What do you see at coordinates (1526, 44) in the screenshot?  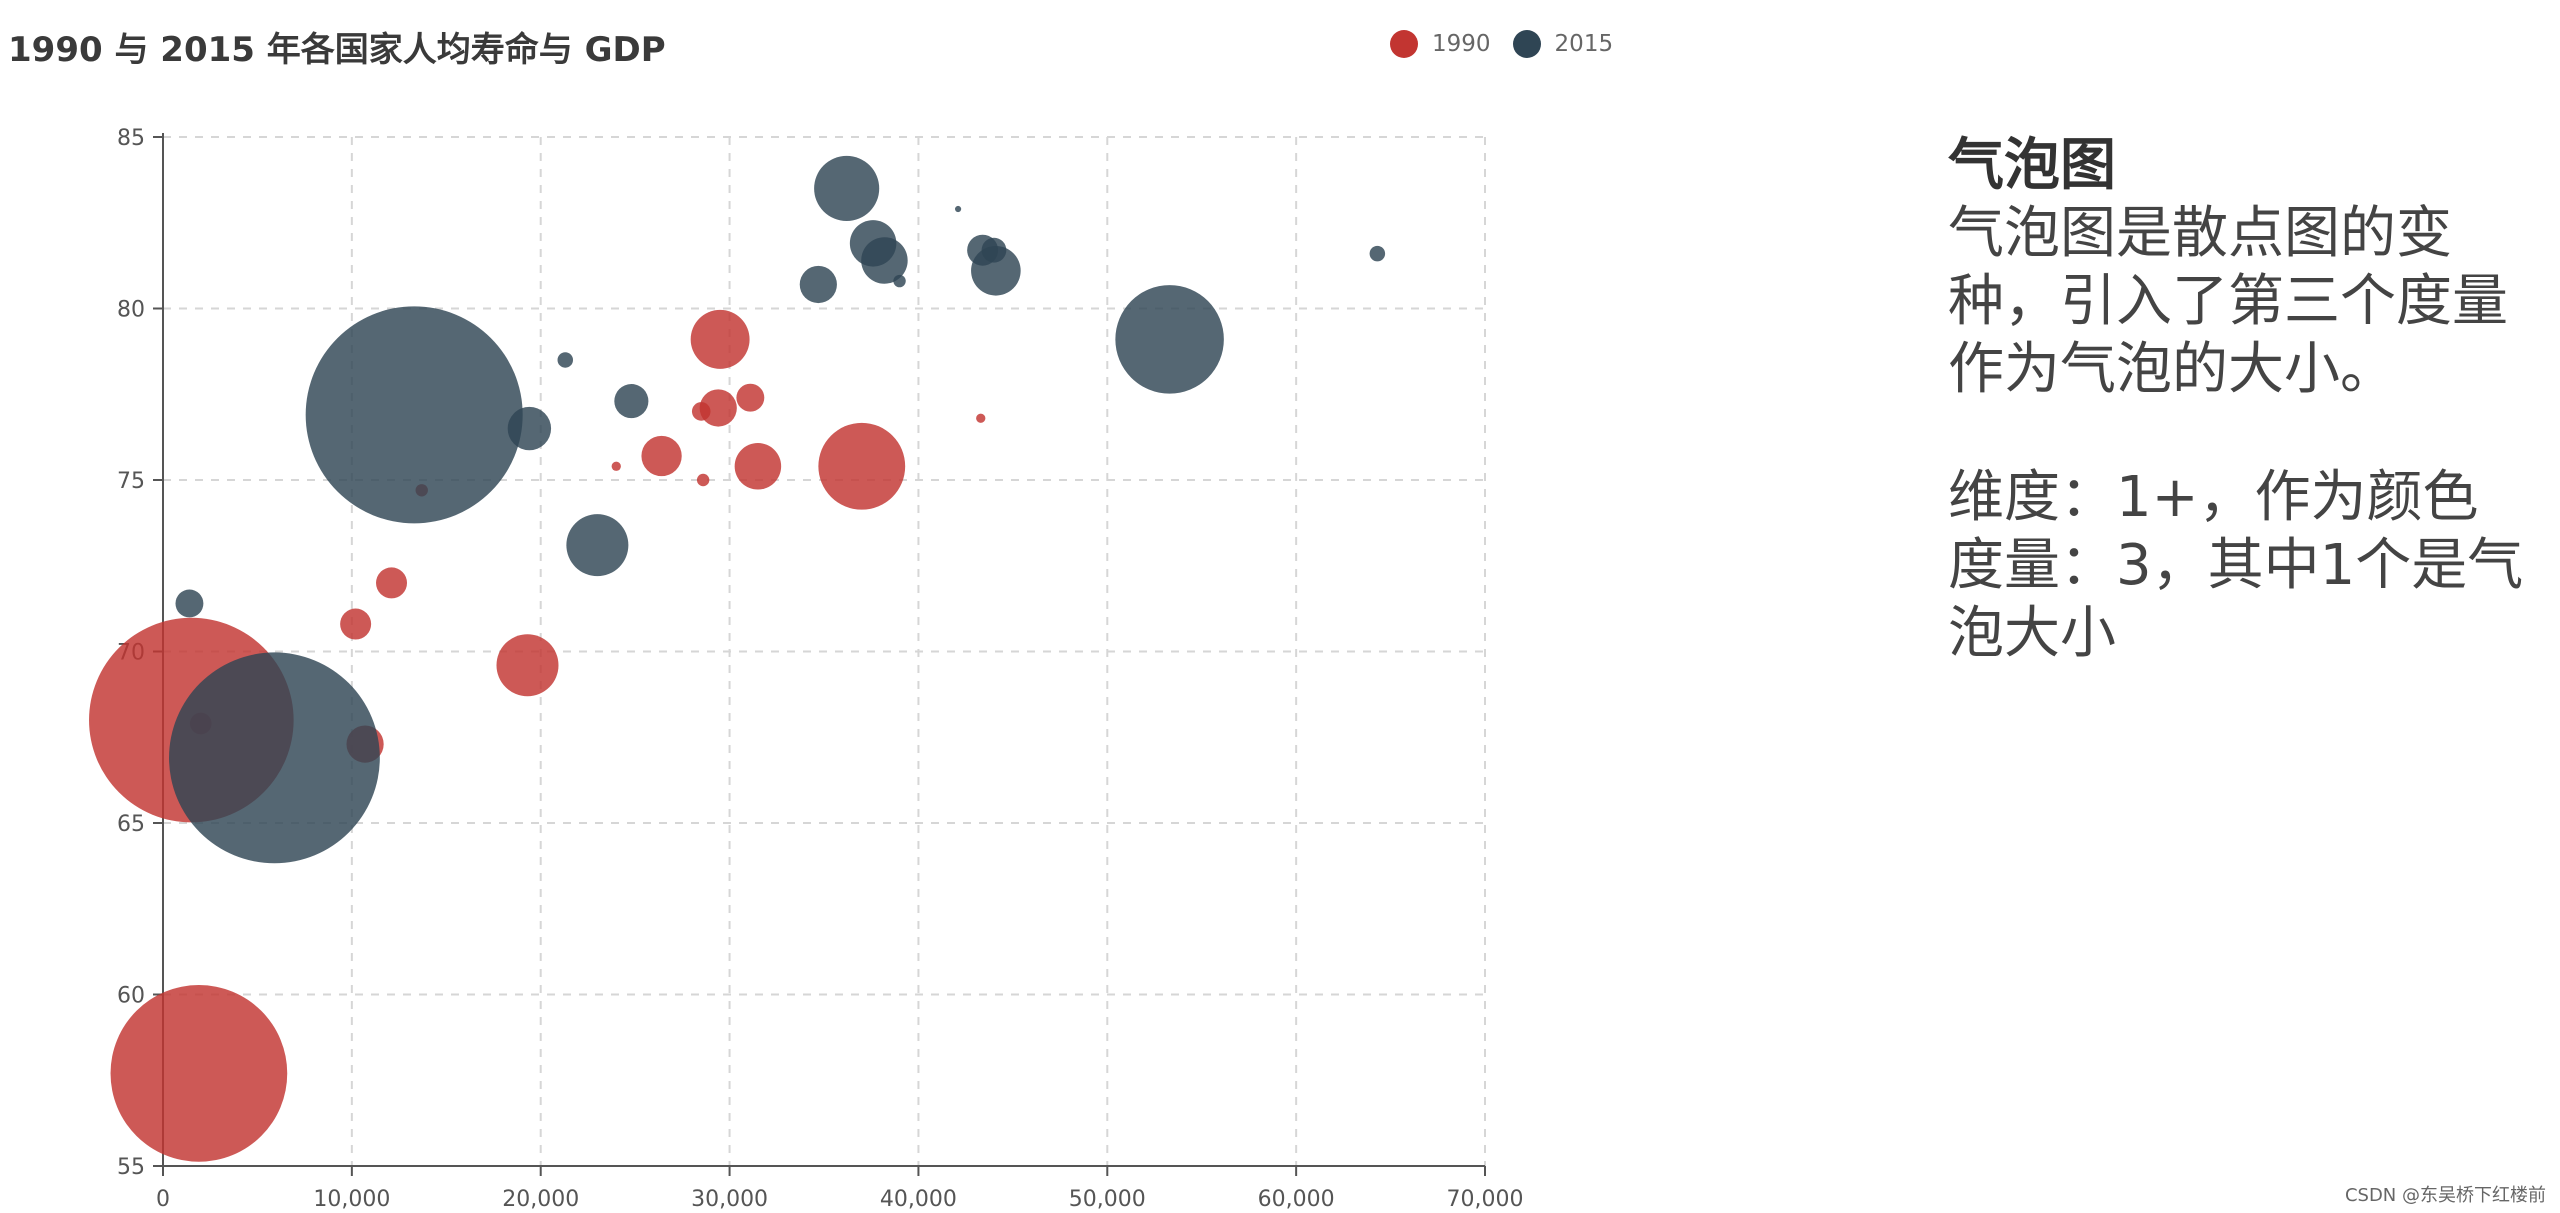 I see `legend-swatch-2015` at bounding box center [1526, 44].